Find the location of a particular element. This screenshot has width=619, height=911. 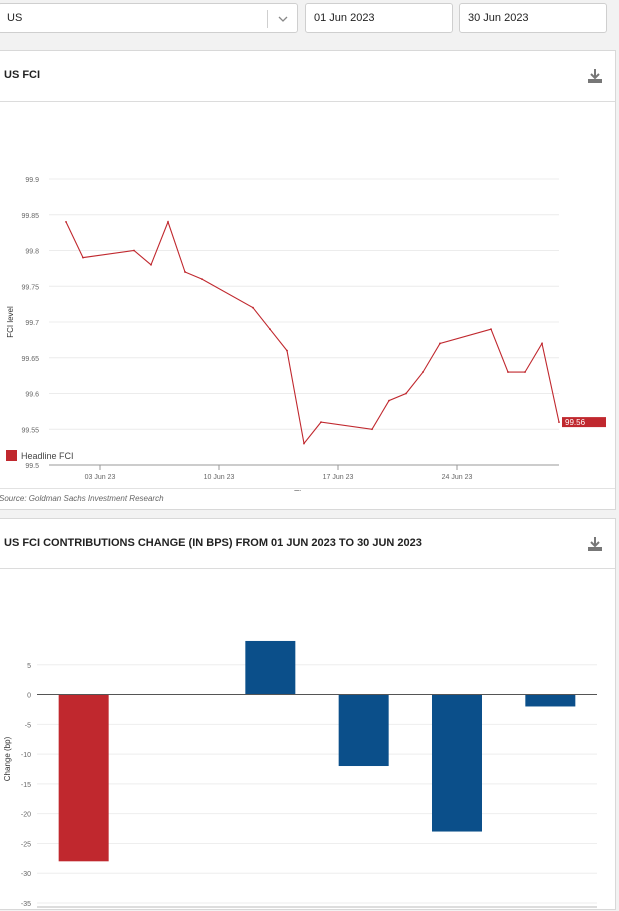

x-tick-label: 24 Jun 23 is located at coordinates (457, 477).